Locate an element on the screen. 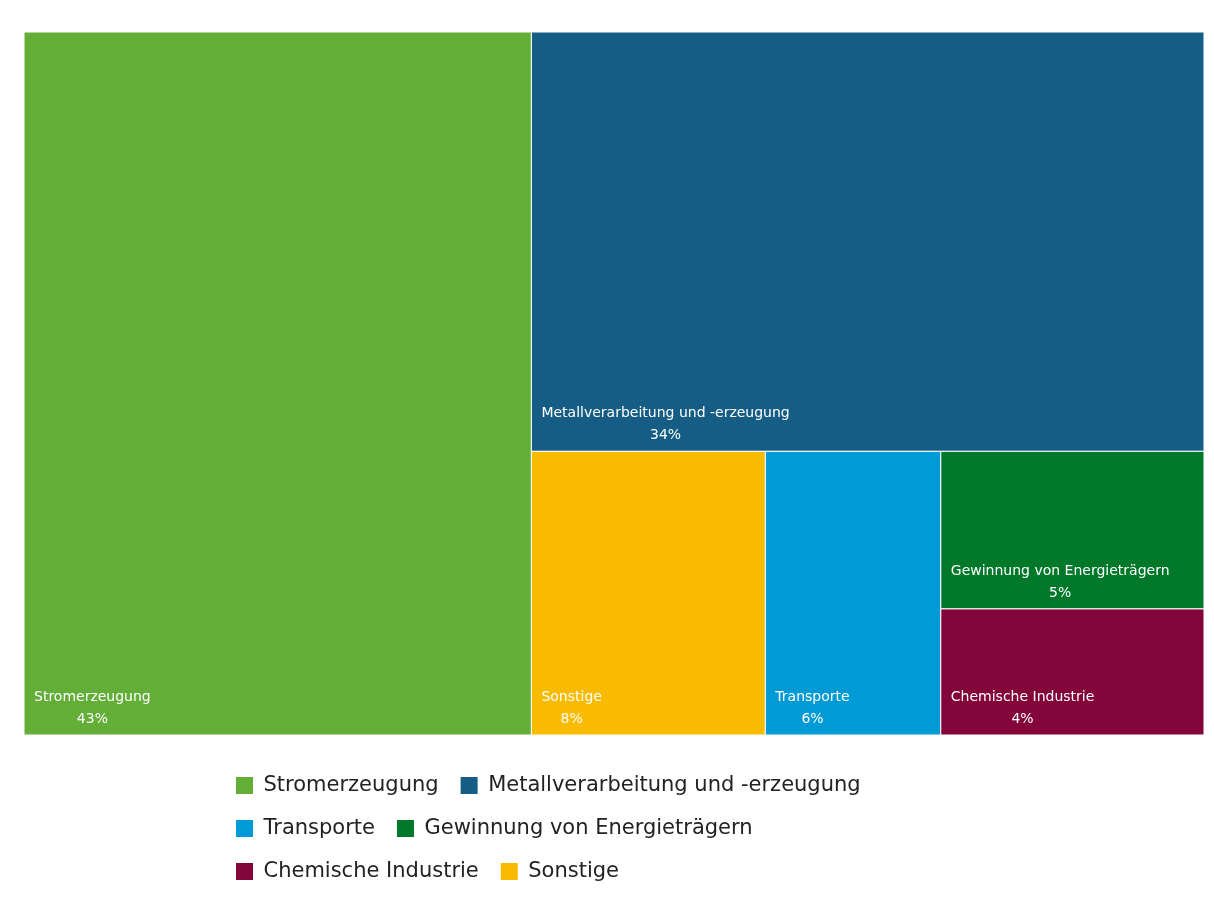  data-label: 34% is located at coordinates (666, 434).